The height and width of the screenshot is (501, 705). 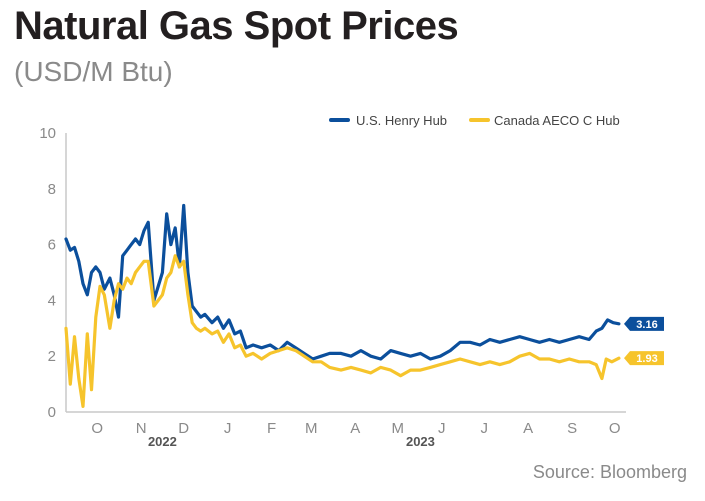 I want to click on y-tick-label: 8, so click(x=52, y=189).